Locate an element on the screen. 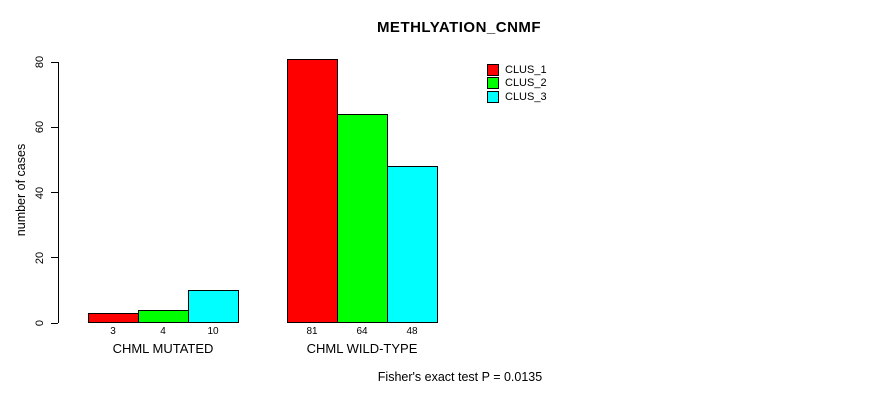  legend-item-clus_2: CLUS_2 is located at coordinates (517, 84).